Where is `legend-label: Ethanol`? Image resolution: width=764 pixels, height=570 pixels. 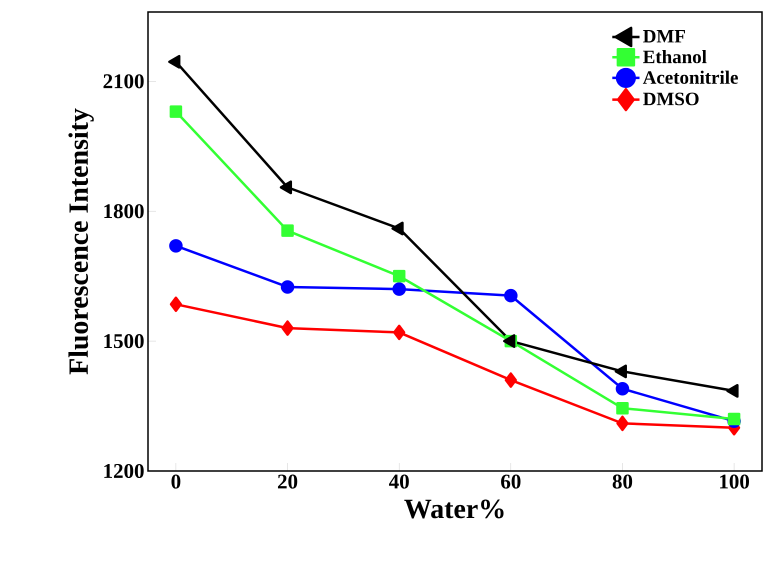 legend-label: Ethanol is located at coordinates (675, 57).